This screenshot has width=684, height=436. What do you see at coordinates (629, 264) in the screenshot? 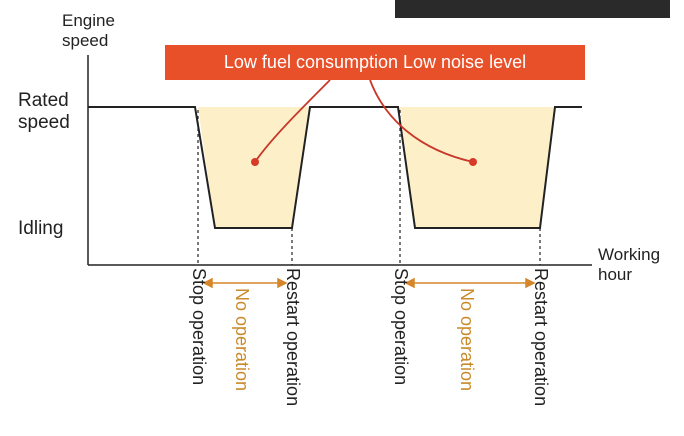
I see `x-axis-title: Working hour` at bounding box center [629, 264].